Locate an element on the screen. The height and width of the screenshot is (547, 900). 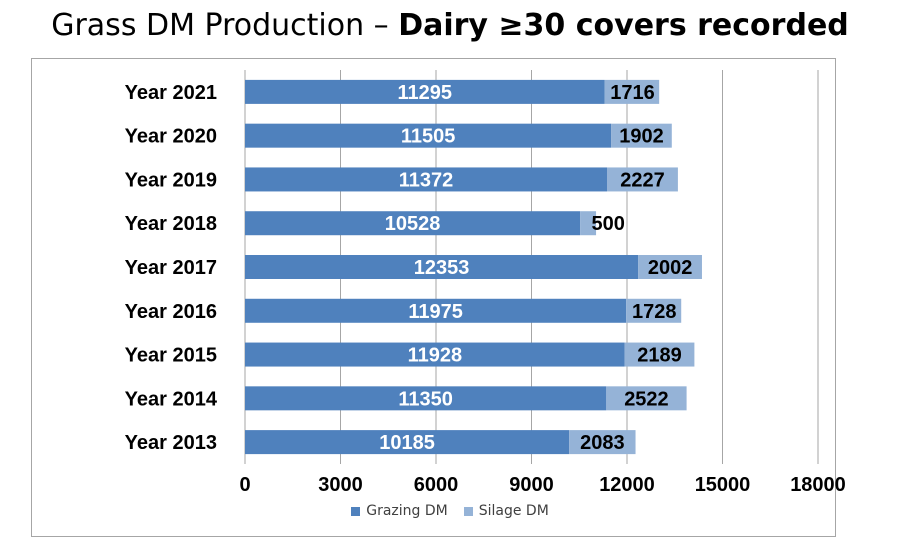
data-label-grazing-dm: 11928 is located at coordinates (435, 356).